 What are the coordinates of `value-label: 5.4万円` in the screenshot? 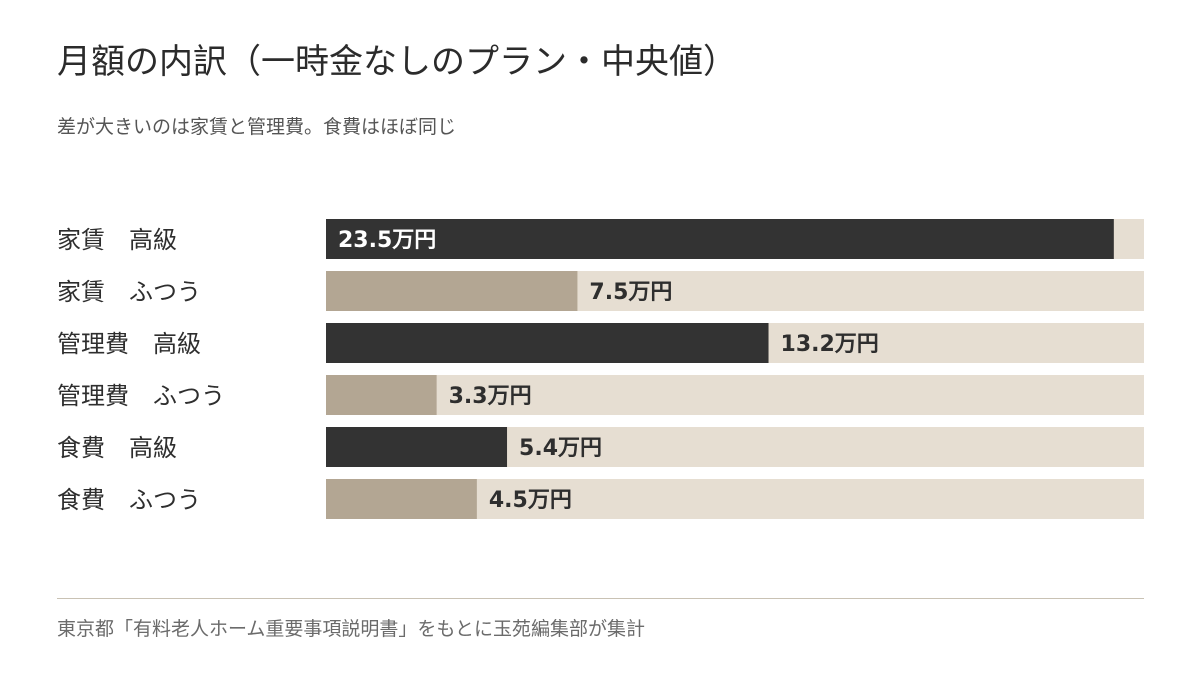 It's located at (560, 448).